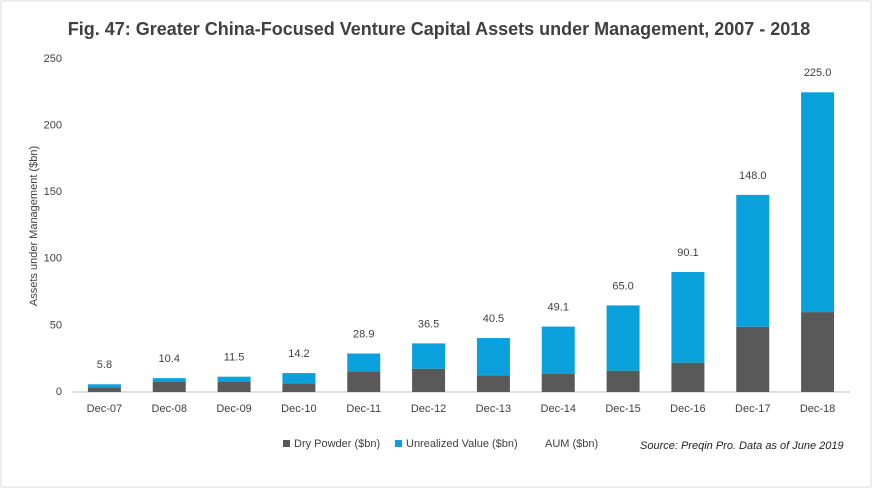  I want to click on y-axis-label: Assets under Management ($bn), so click(34, 226).